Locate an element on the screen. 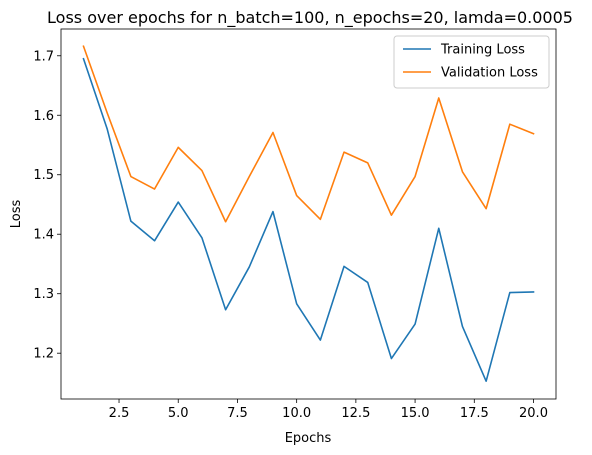 This screenshot has width=592, height=455. y-tick-label: 1.5 is located at coordinates (43, 175).